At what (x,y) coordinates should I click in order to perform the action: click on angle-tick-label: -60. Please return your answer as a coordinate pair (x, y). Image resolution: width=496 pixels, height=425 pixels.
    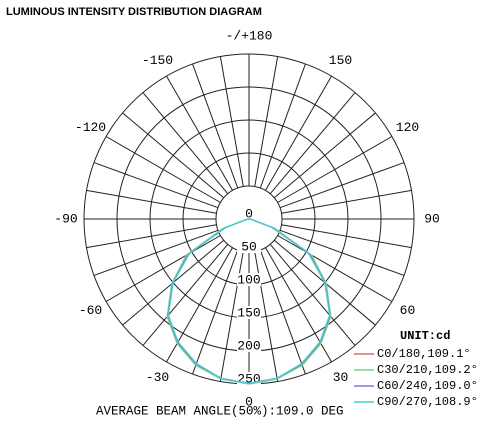
    Looking at the image, I should click on (90, 310).